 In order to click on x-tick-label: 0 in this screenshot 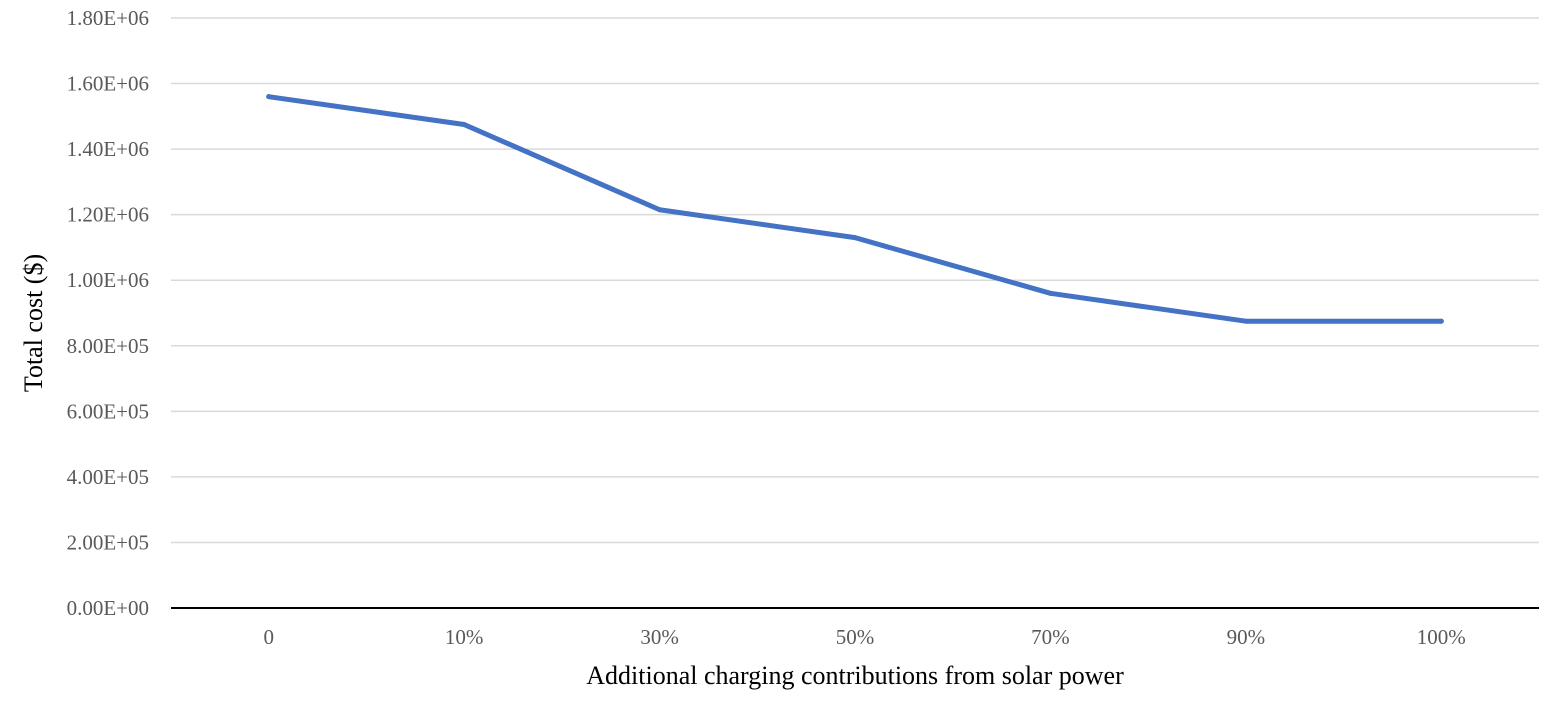, I will do `click(268, 637)`.